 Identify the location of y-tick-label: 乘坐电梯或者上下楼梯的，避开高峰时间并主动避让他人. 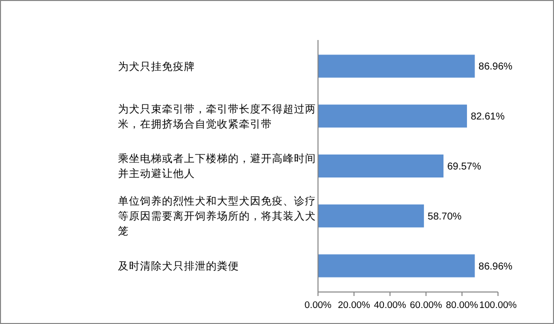
(217, 166).